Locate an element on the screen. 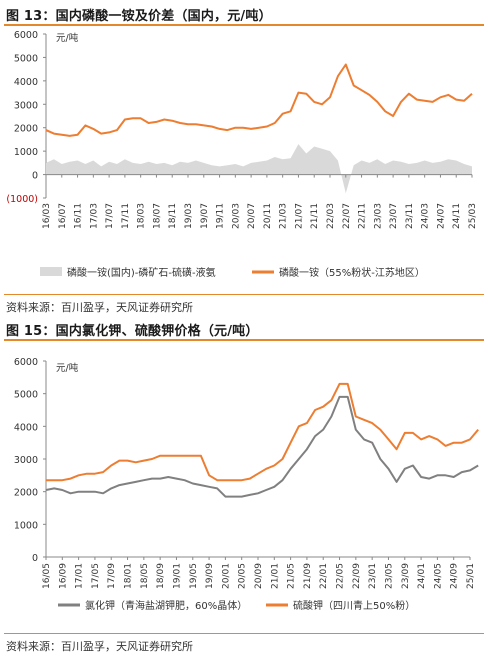  x-tick-label: 18/07 is located at coordinates (157, 216).